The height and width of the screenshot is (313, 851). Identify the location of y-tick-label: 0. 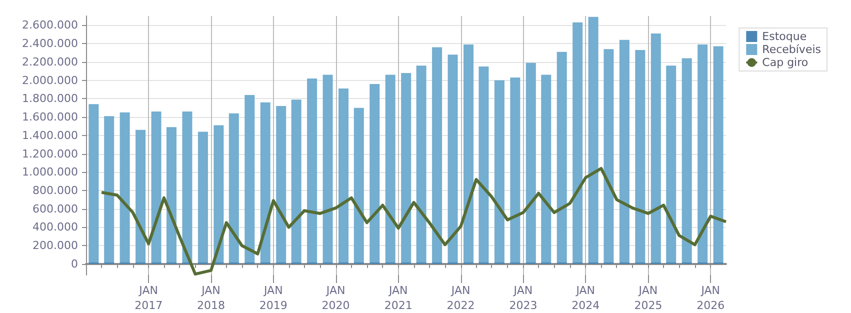
(74, 263).